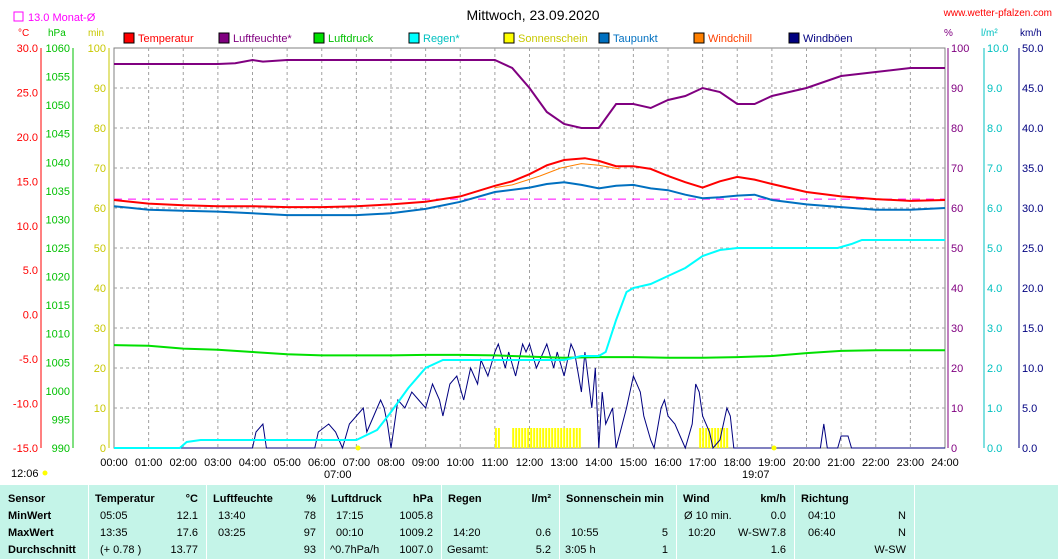 The height and width of the screenshot is (559, 1058). I want to click on temp-tick-label-3: 15.0, so click(27, 182).